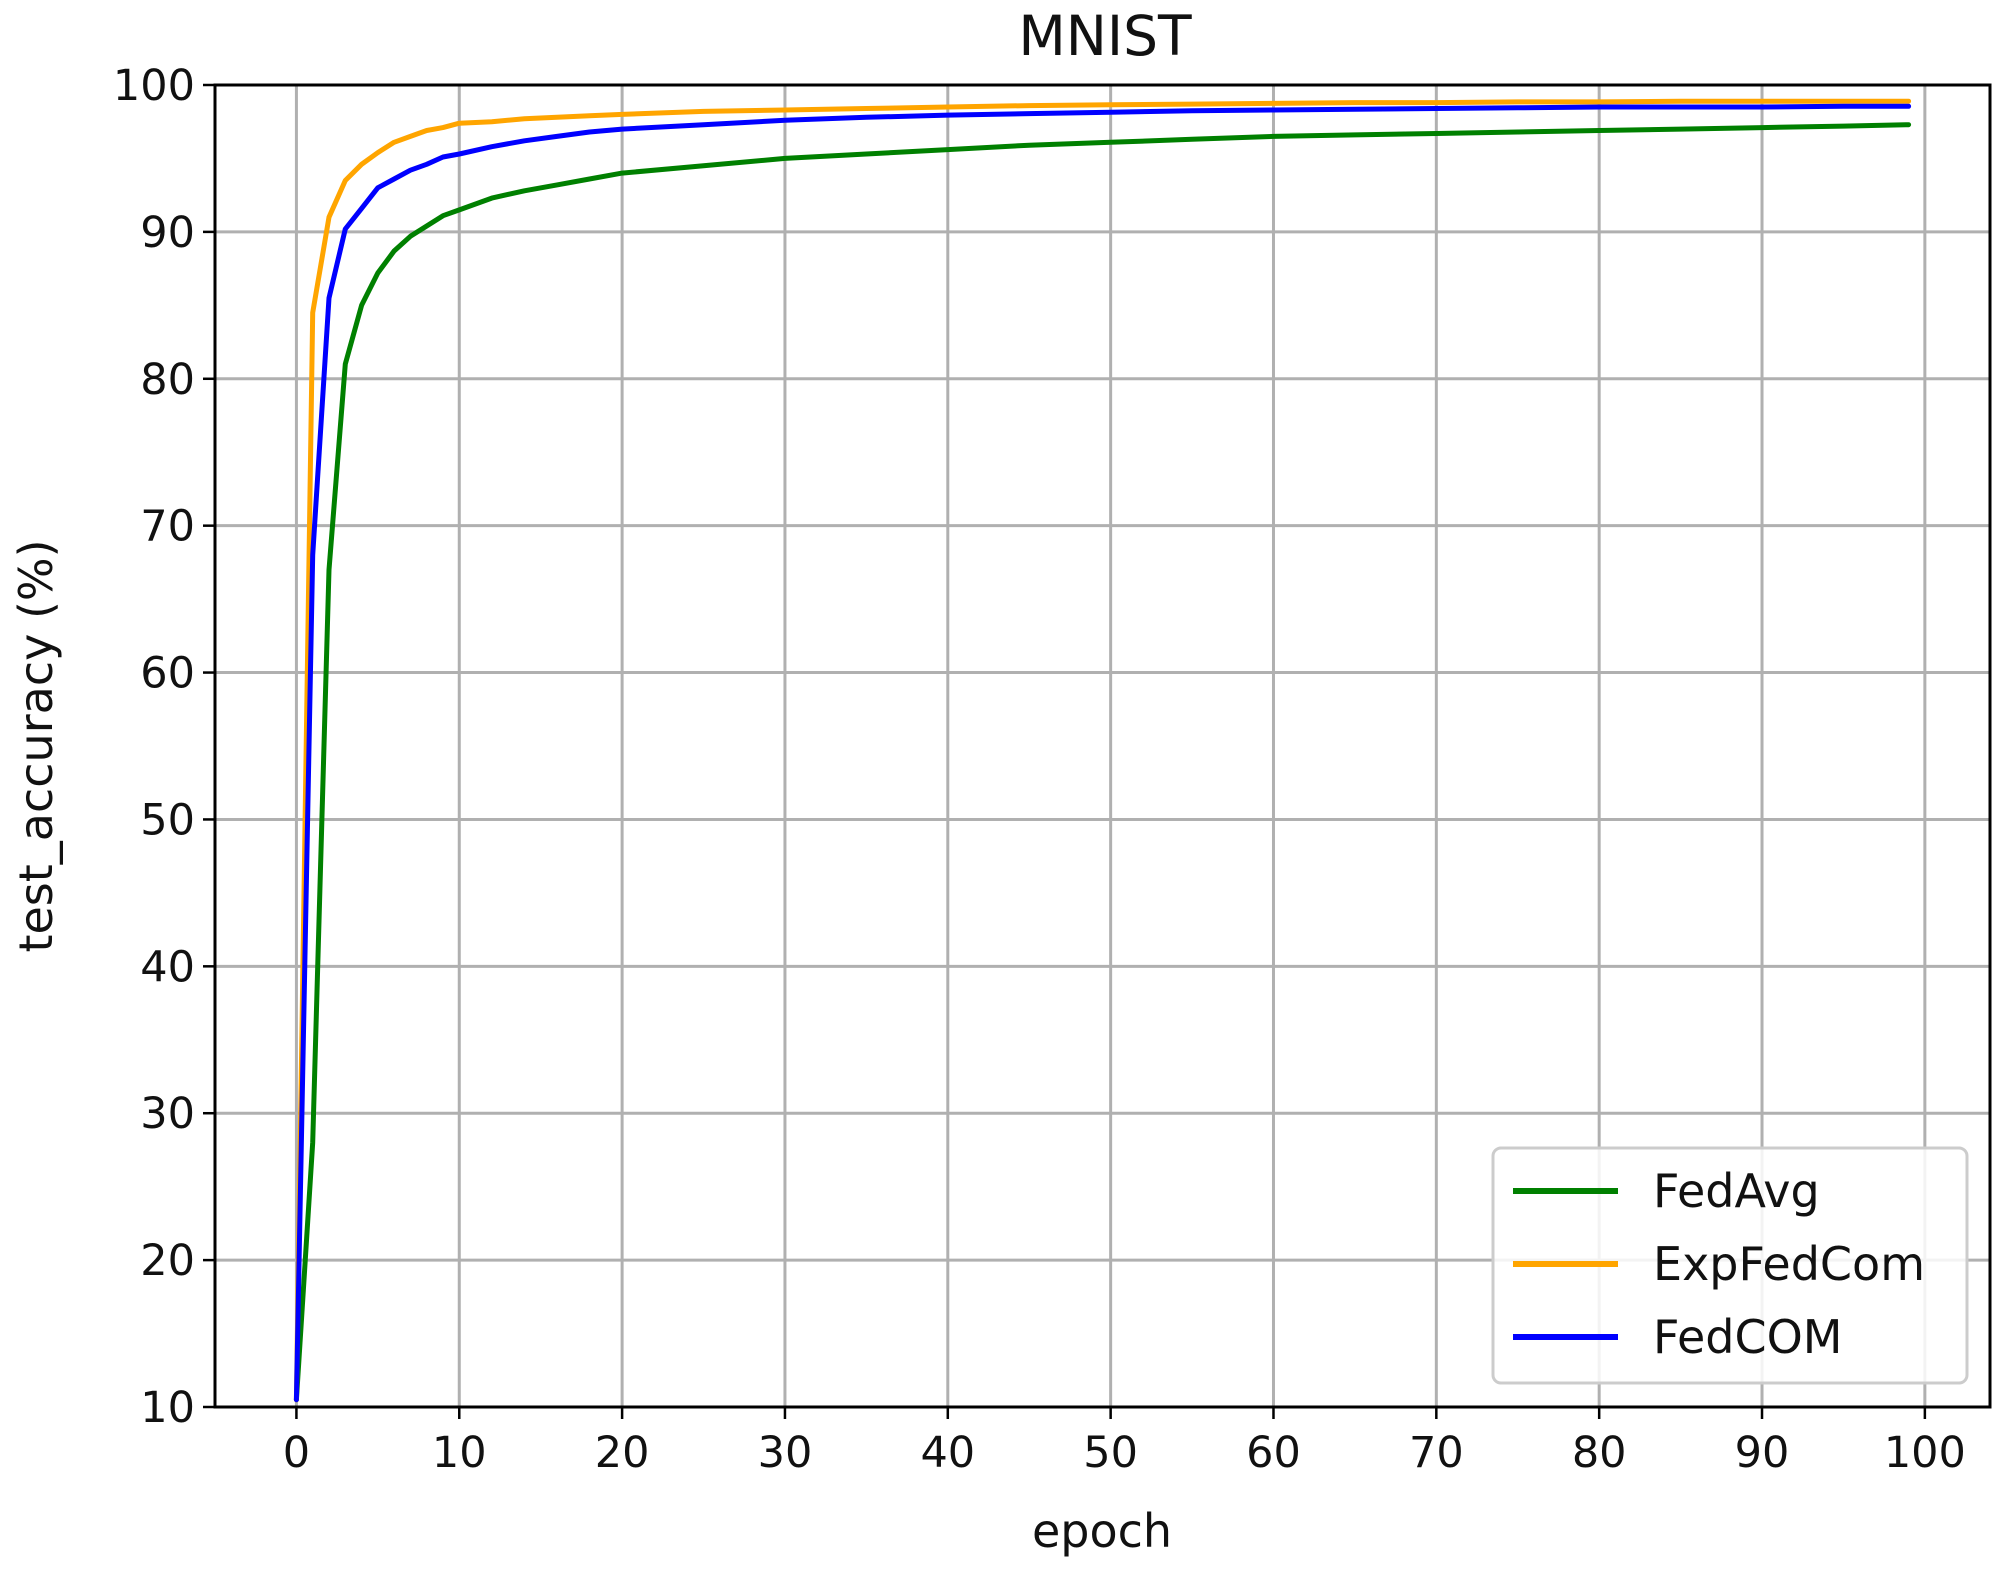 The image size is (2000, 1570). I want to click on y-tick-label: 20, so click(167, 1261).